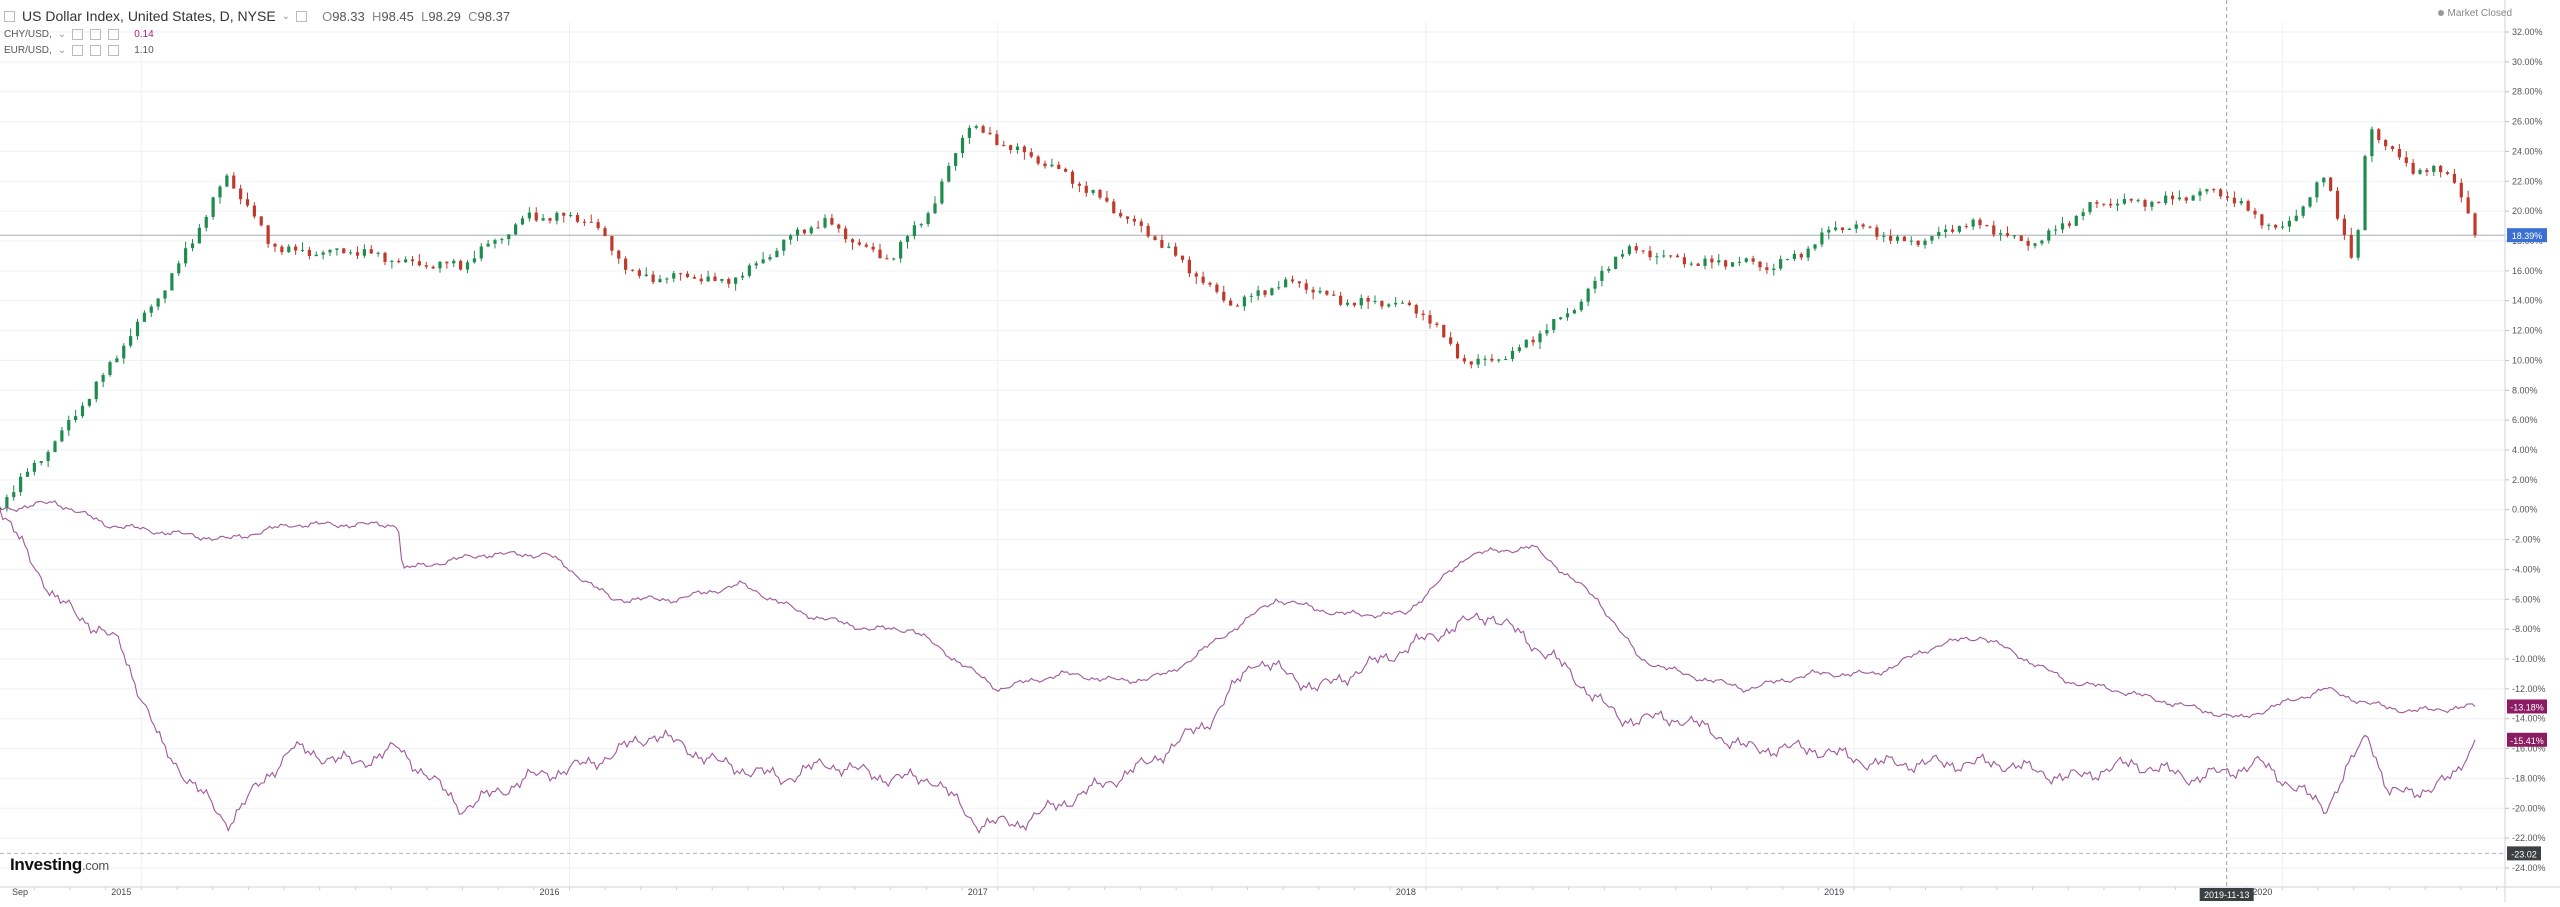 The height and width of the screenshot is (907, 2560). Describe the element at coordinates (2262, 892) in the screenshot. I see `x-tick-label: 2020` at that location.